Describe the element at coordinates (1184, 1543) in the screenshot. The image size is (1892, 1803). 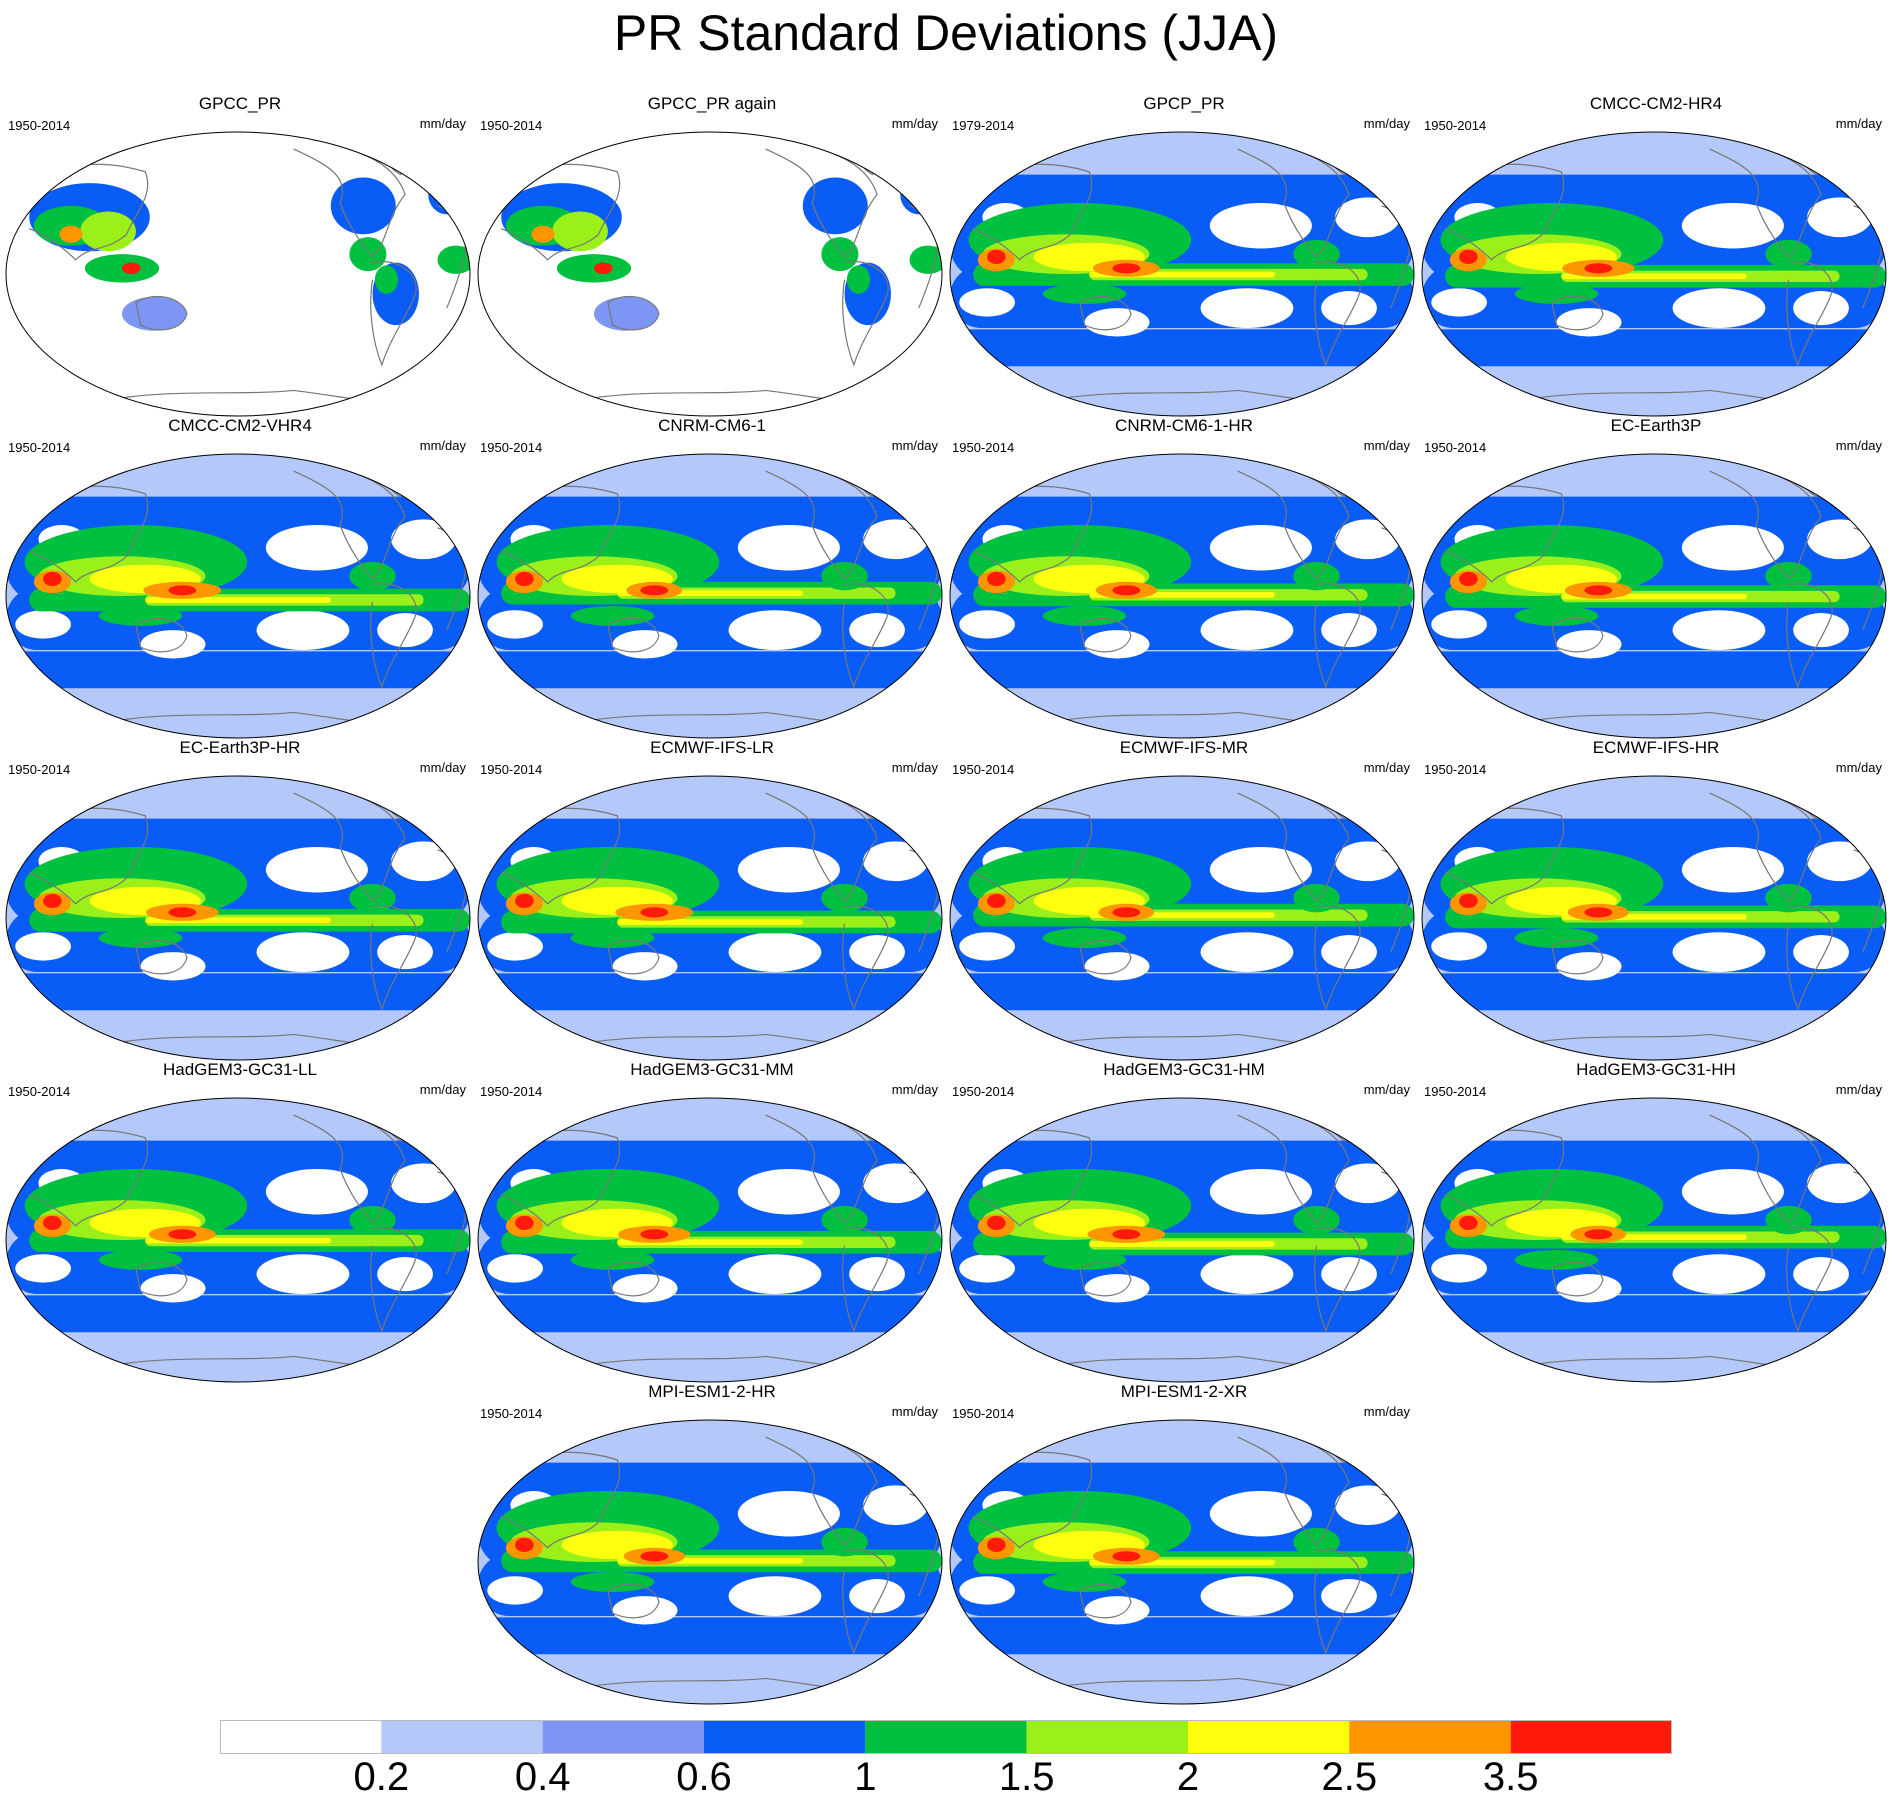
I see `map-panel: MPI-ESM1-2-XR 1950-2014 mm/day` at that location.